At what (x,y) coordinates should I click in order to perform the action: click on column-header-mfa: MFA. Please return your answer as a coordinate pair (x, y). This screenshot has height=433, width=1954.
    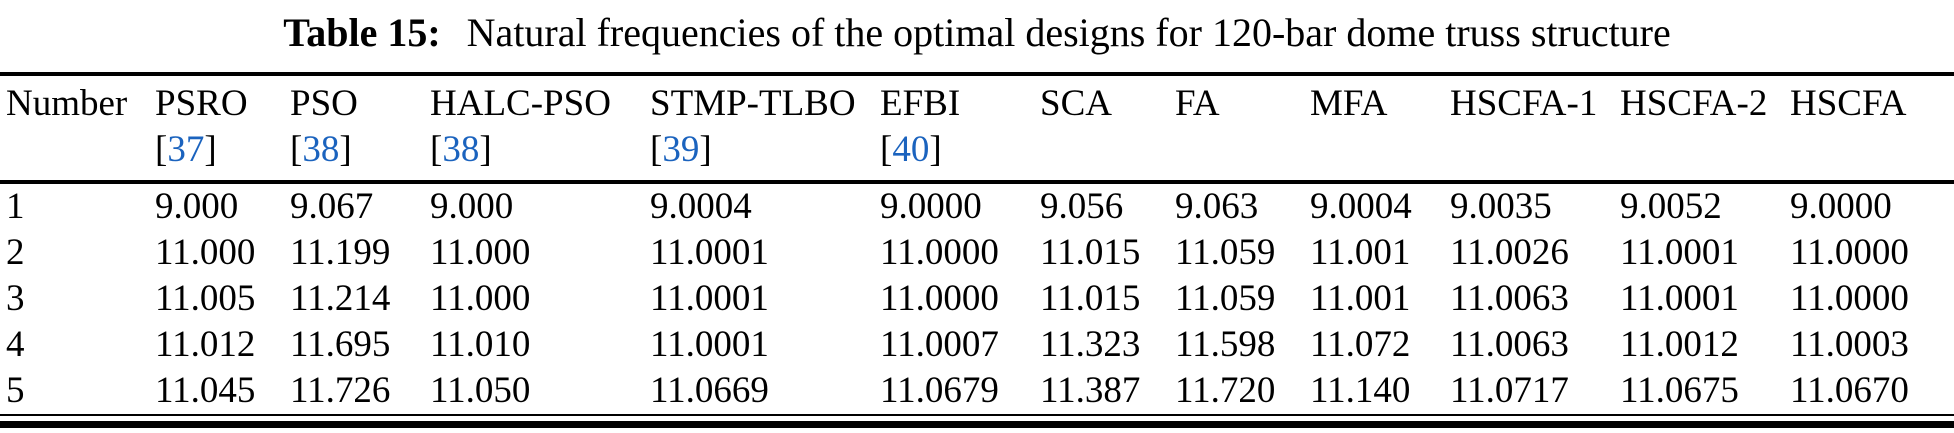
    Looking at the image, I should click on (1380, 128).